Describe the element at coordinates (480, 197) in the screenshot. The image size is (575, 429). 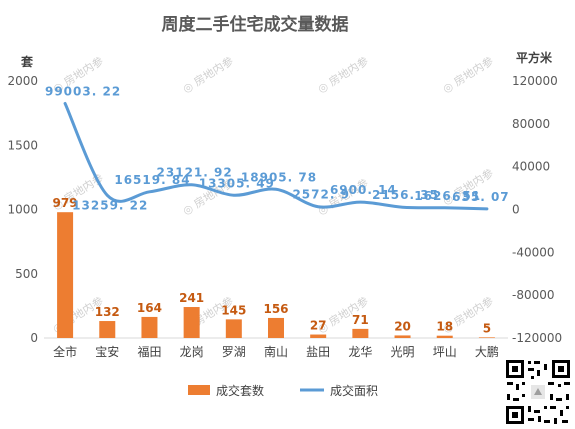
I see `line-data-label: 635. 07` at that location.